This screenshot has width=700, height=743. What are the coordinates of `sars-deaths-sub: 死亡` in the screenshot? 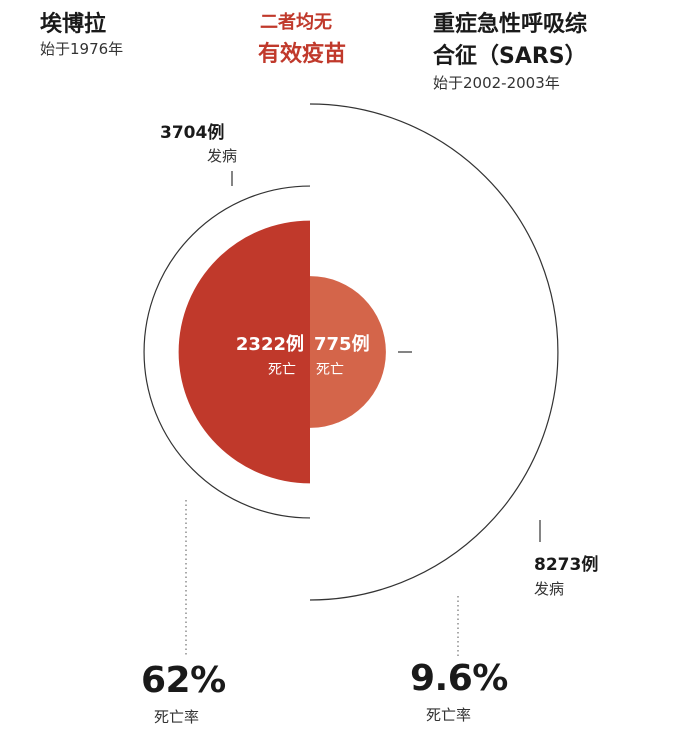 It's located at (330, 370).